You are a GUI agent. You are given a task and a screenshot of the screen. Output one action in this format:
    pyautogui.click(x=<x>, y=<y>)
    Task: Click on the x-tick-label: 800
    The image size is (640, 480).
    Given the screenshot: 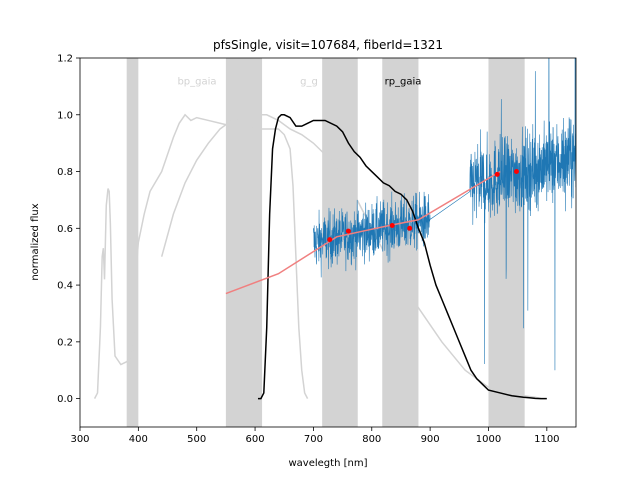 What is the action you would take?
    pyautogui.click(x=371, y=439)
    